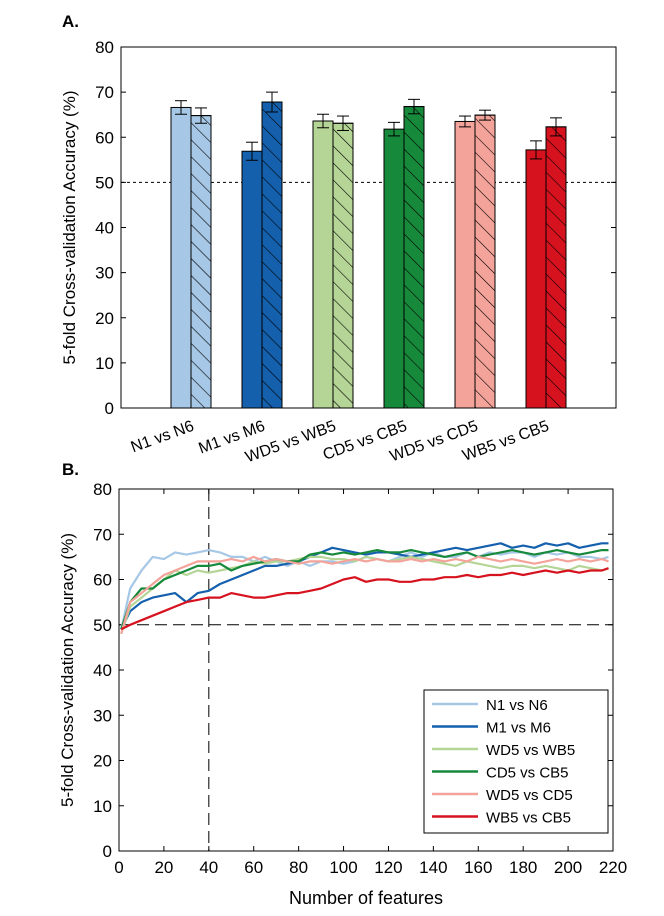  What do you see at coordinates (388, 867) in the screenshot?
I see `x-tick-label: 120` at bounding box center [388, 867].